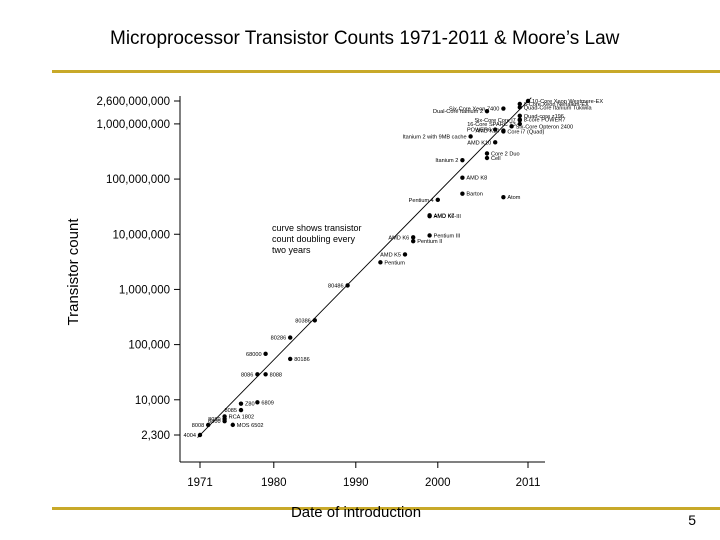  What do you see at coordinates (447, 236) in the screenshot?
I see `point-label: Pentium III` at bounding box center [447, 236].